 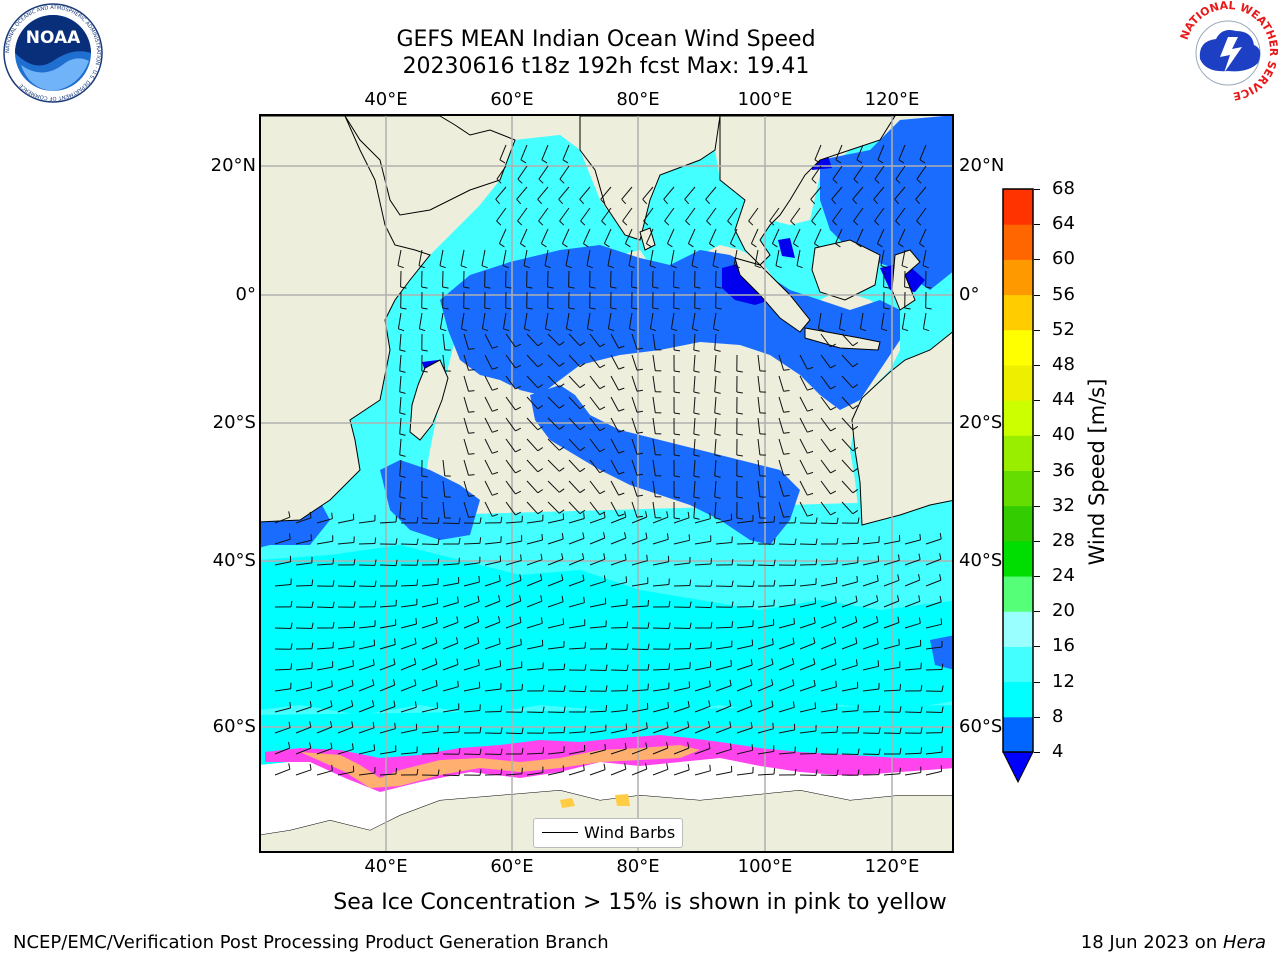 What do you see at coordinates (846, 270) in the screenshot?
I see `land-borneo` at bounding box center [846, 270].